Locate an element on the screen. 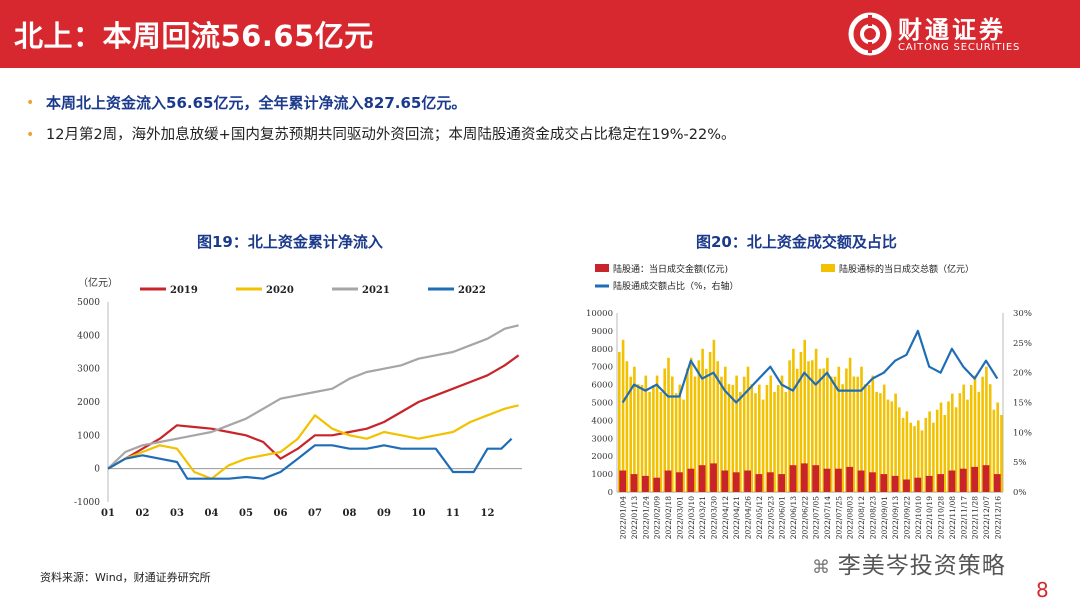 This screenshot has height=608, width=1080. header-bar: 北上：本周回流56.65亿元 财通证券 CAITONG SECURITIES is located at coordinates (540, 34).